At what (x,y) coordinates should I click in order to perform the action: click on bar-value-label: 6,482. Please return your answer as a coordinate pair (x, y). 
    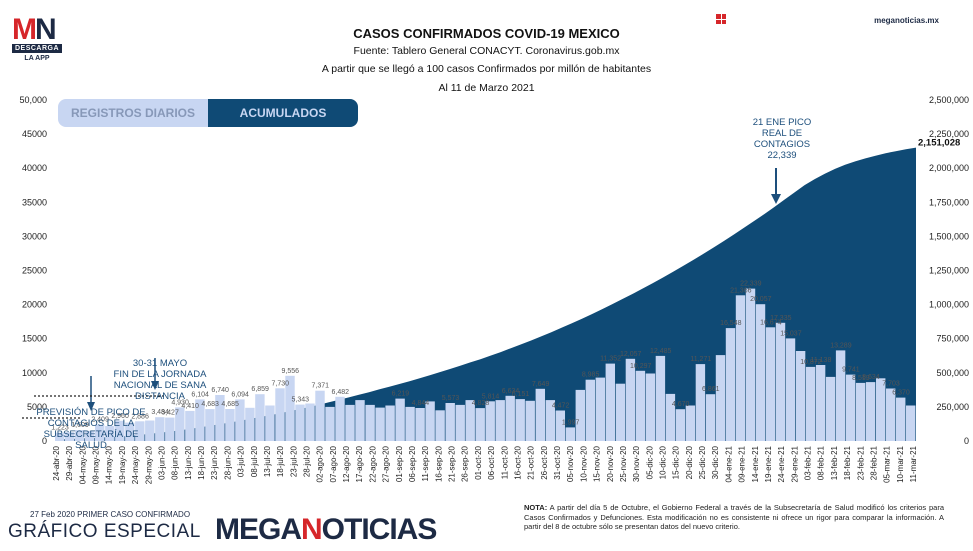
    Looking at the image, I should click on (341, 392).